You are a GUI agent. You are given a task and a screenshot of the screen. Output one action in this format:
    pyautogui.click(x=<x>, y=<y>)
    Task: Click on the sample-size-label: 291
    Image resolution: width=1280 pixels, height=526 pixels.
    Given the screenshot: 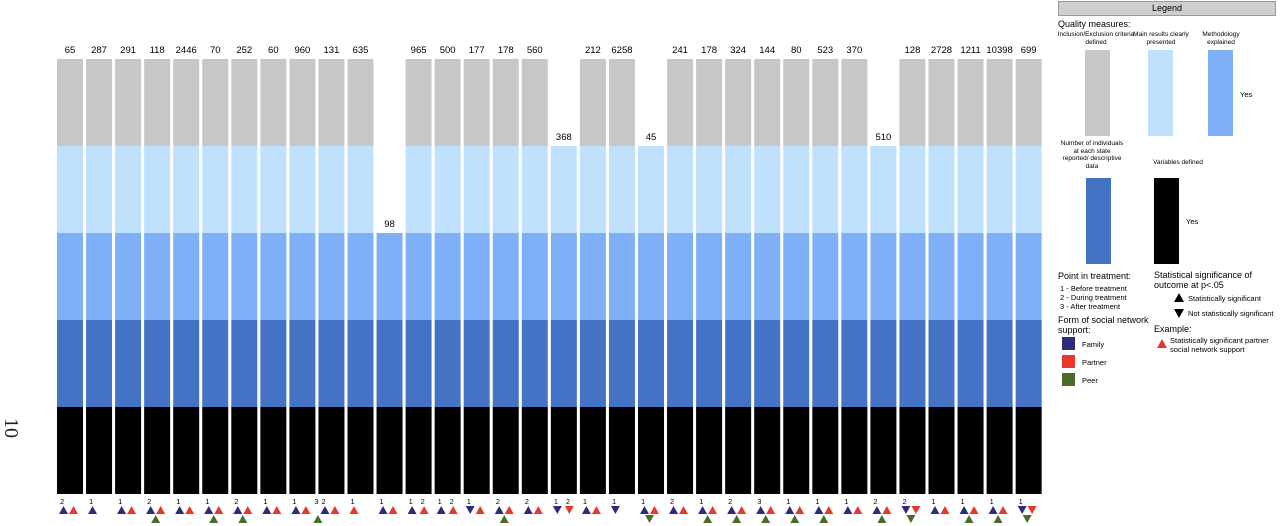 What is the action you would take?
    pyautogui.click(x=128, y=50)
    